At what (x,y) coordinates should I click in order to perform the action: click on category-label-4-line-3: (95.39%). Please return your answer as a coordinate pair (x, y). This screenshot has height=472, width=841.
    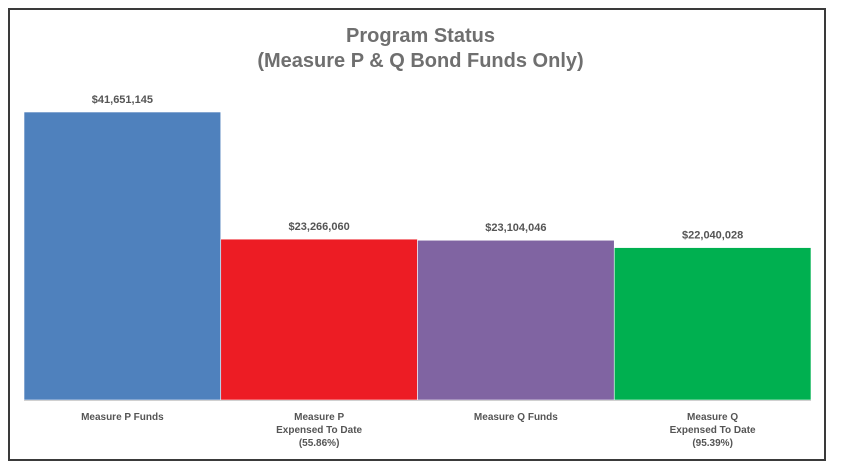
    Looking at the image, I should click on (712, 443).